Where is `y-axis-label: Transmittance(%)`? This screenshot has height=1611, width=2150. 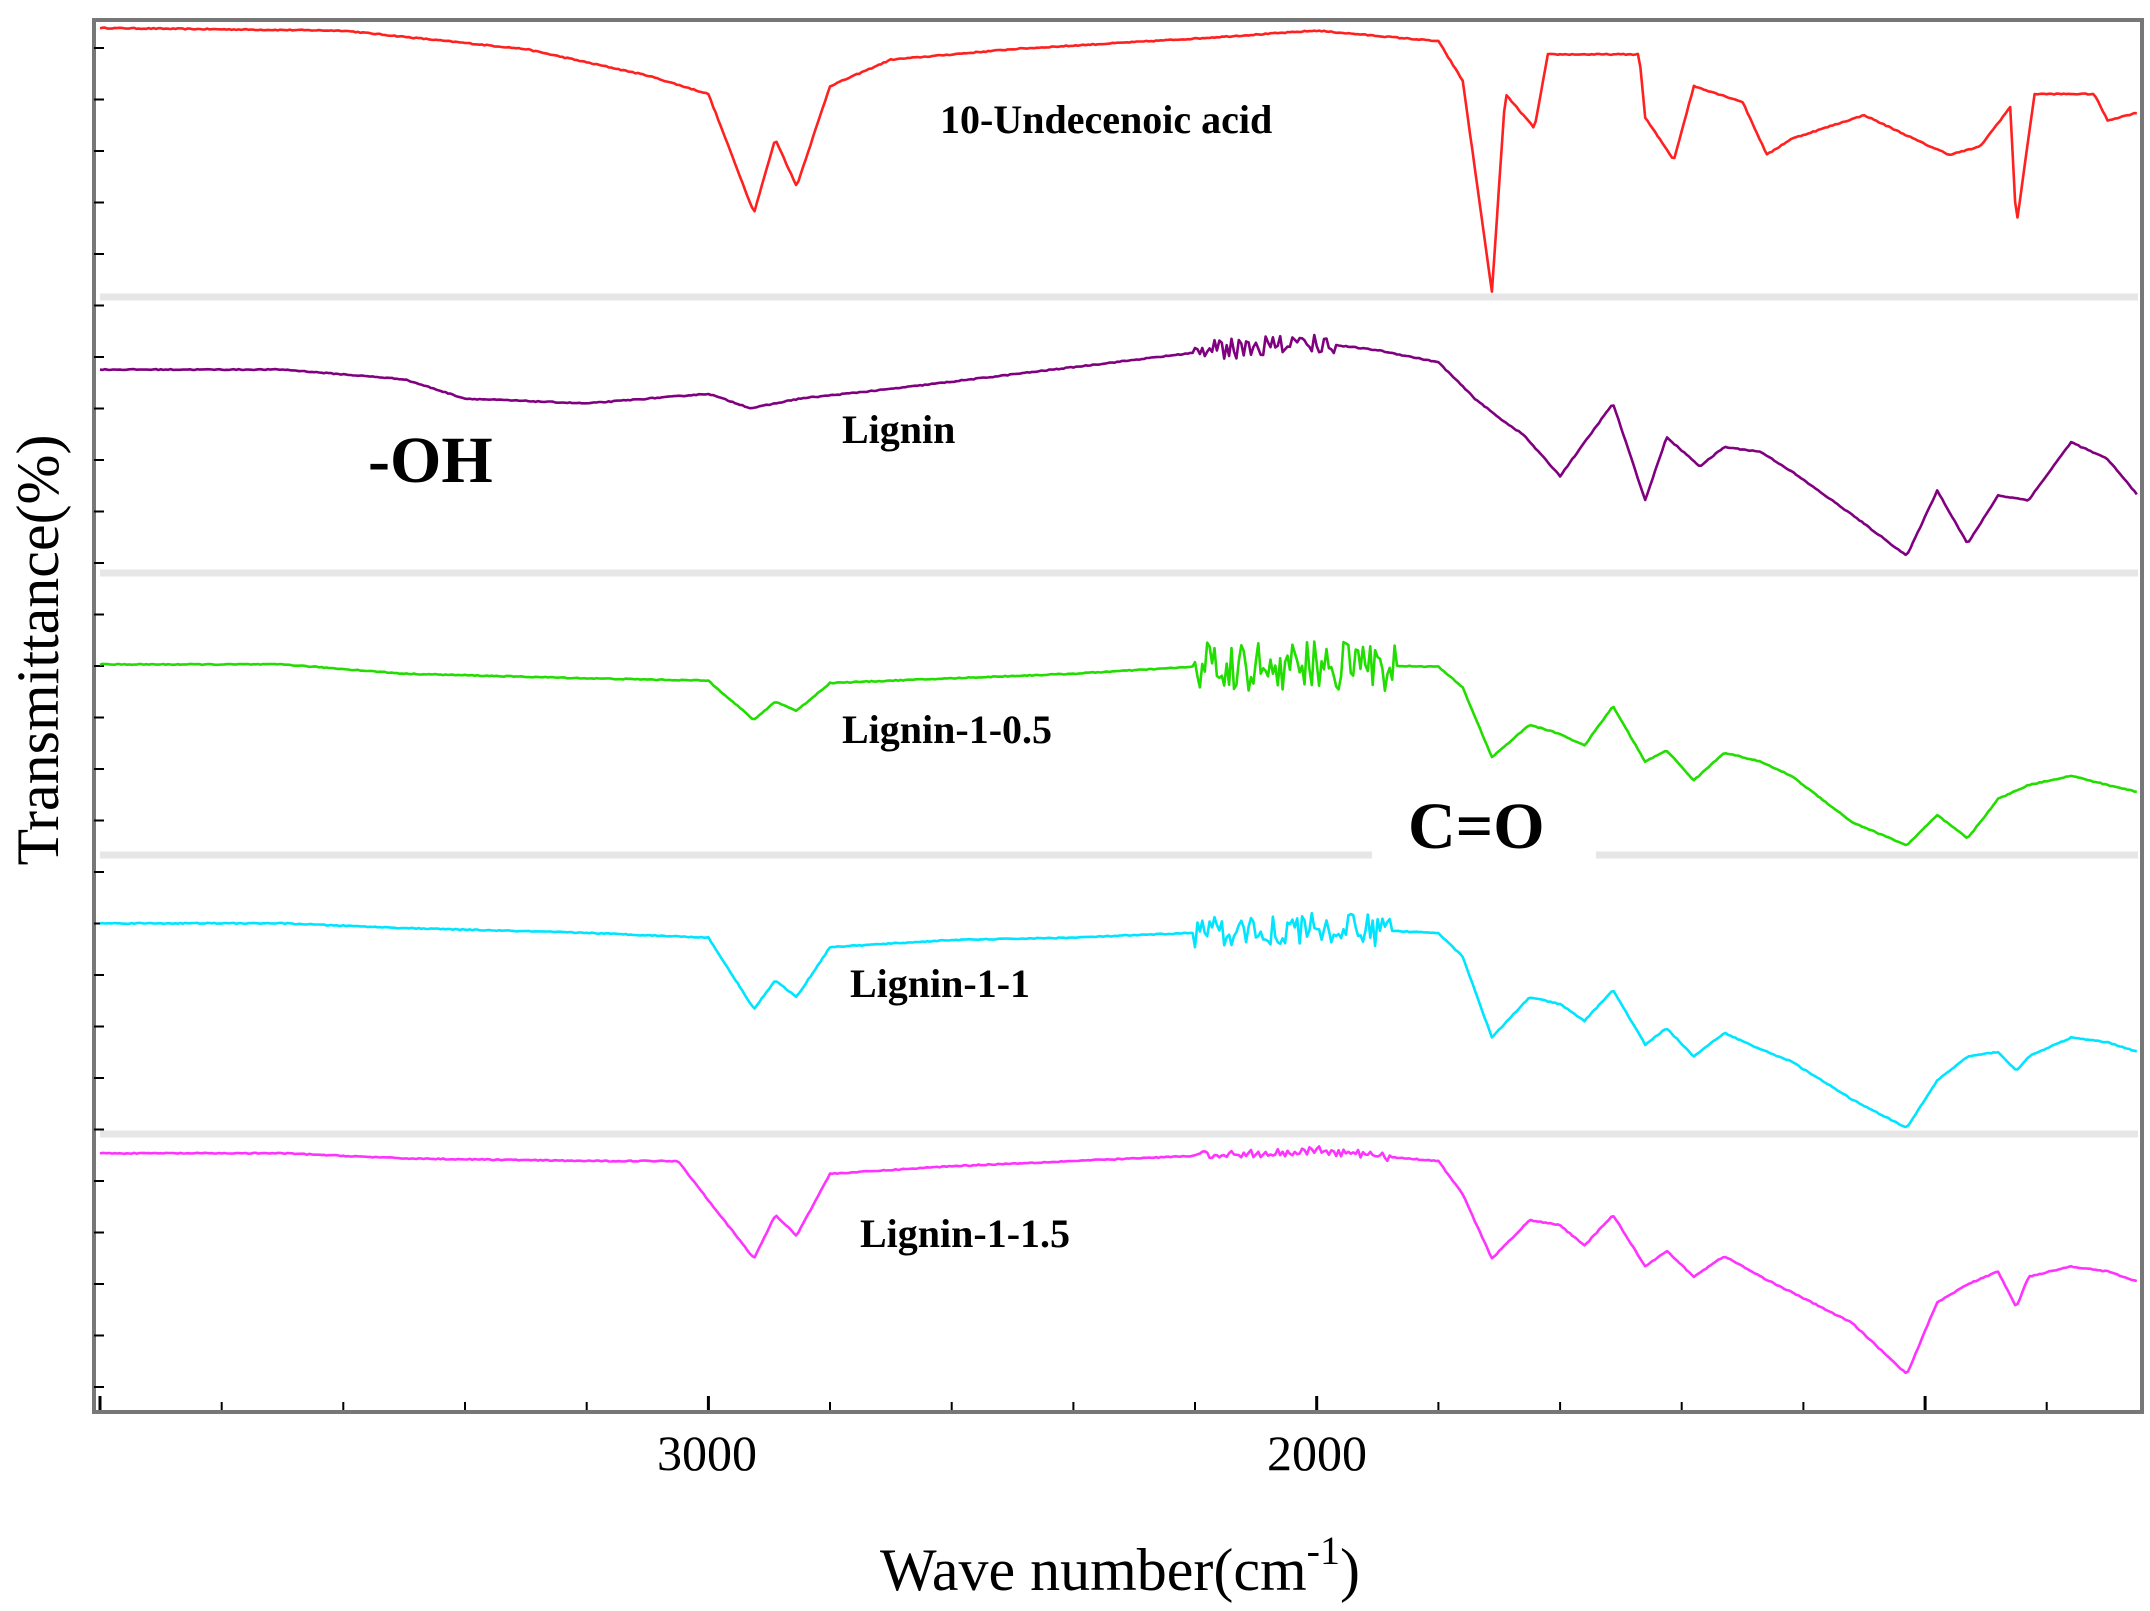 y-axis-label: Transmittance(%) is located at coordinates (38, 649).